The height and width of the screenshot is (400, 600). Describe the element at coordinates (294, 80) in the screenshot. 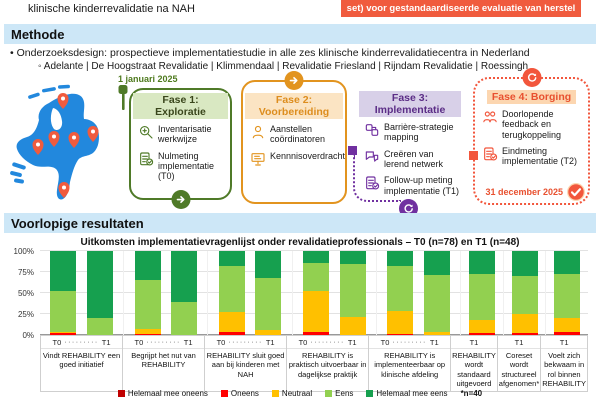

I see `arrow-circle-icon` at that location.